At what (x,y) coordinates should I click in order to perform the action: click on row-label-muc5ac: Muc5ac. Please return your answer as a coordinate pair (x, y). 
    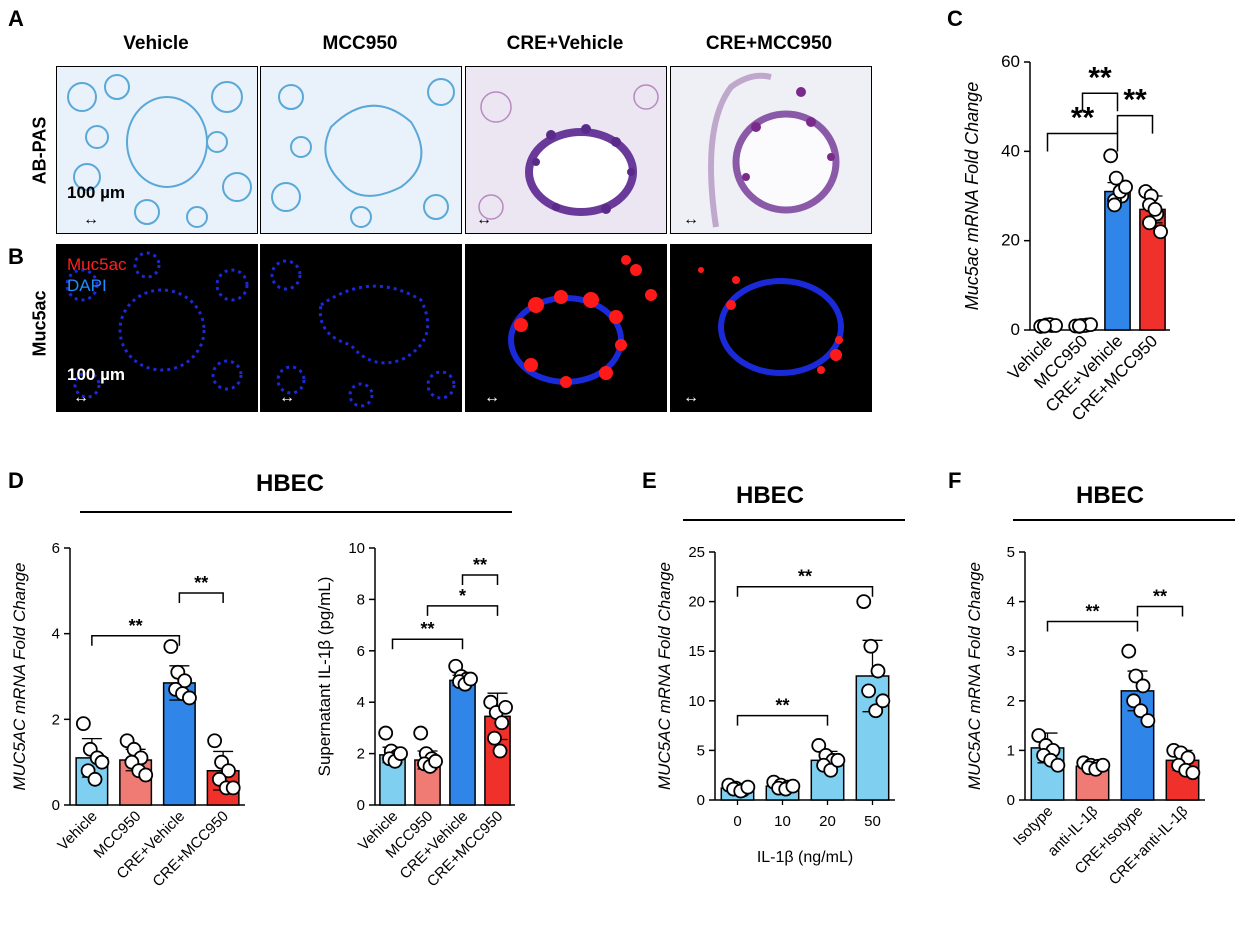
    Looking at the image, I should click on (39, 323).